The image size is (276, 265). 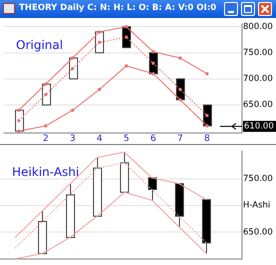 I want to click on y-tick-label: 700.00, so click(x=258, y=79).